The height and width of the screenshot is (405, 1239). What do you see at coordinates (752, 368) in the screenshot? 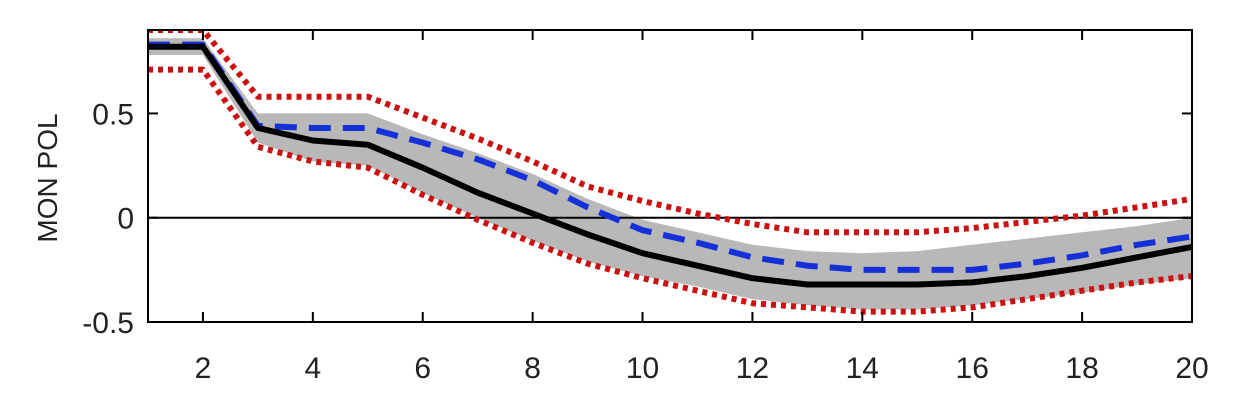
I see `x-tick-label: 12` at bounding box center [752, 368].